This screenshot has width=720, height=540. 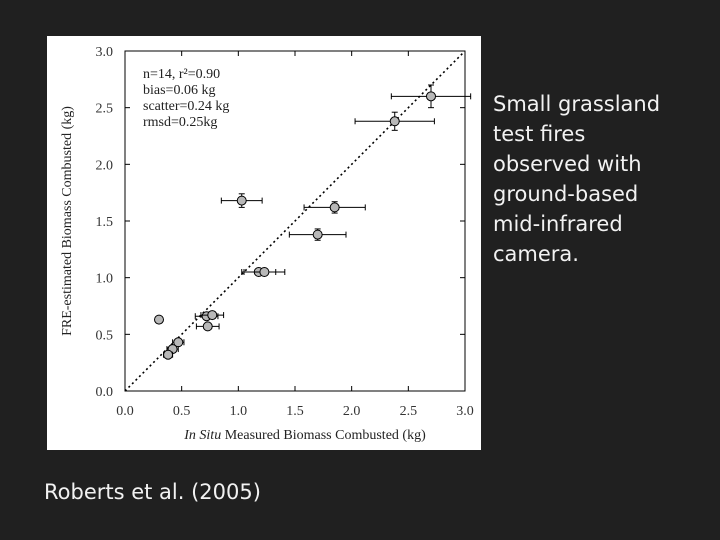 I want to click on y-tick-label: 0.5, so click(x=105, y=335).